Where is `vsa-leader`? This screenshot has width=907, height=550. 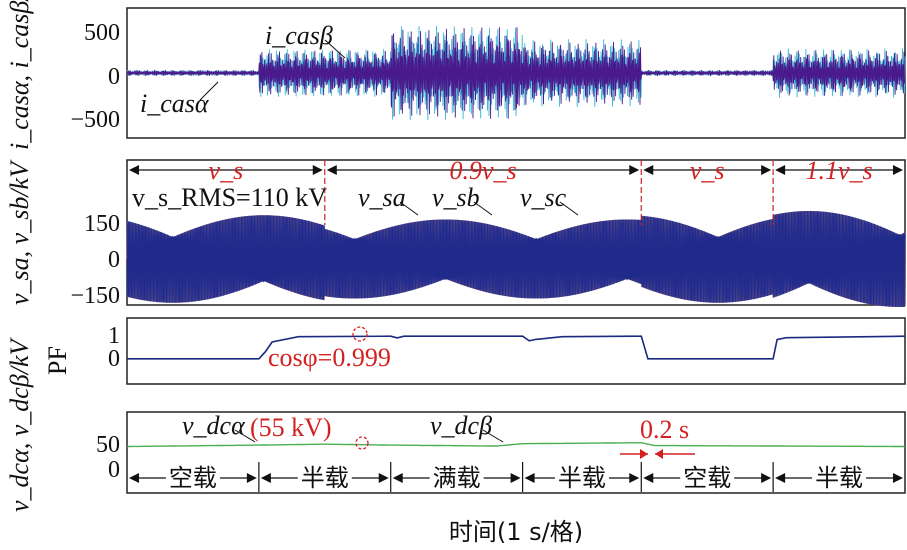
vsa-leader is located at coordinates (409, 208).